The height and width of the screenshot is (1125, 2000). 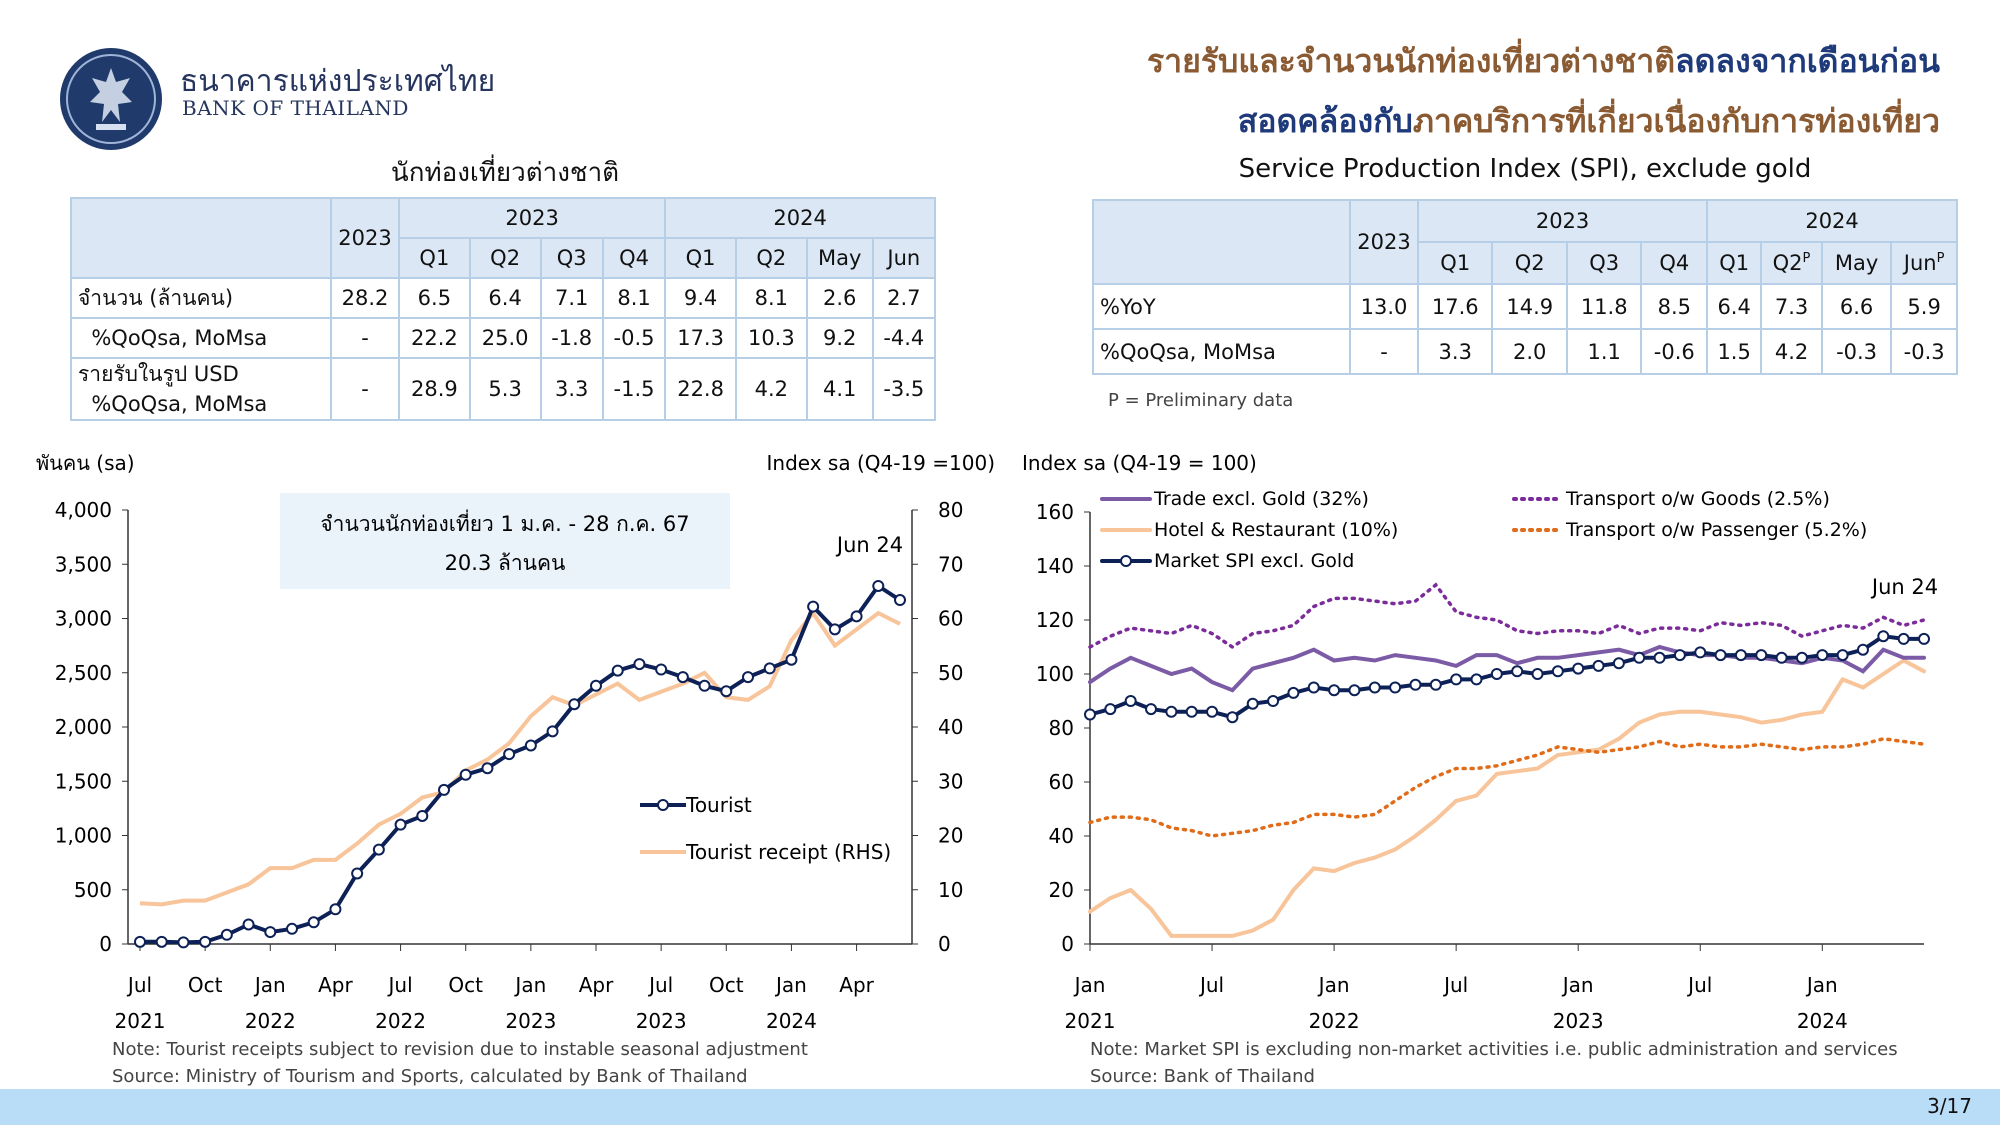 I want to click on y-tick-label: 80, so click(x=1061, y=728).